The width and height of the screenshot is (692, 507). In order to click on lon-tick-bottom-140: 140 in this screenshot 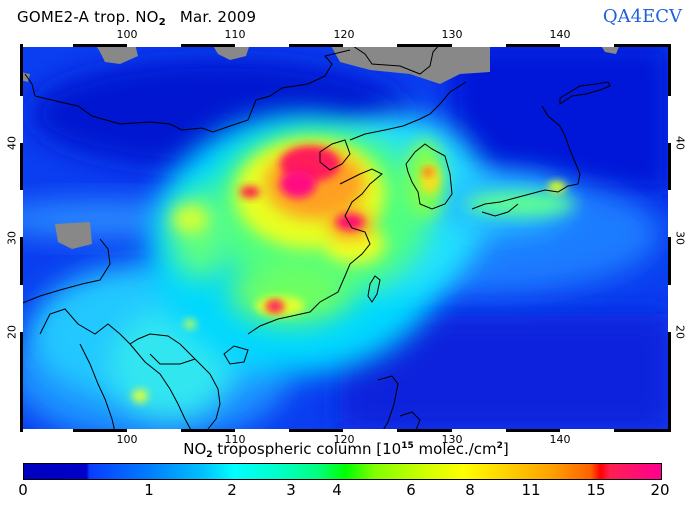, I will do `click(560, 439)`.